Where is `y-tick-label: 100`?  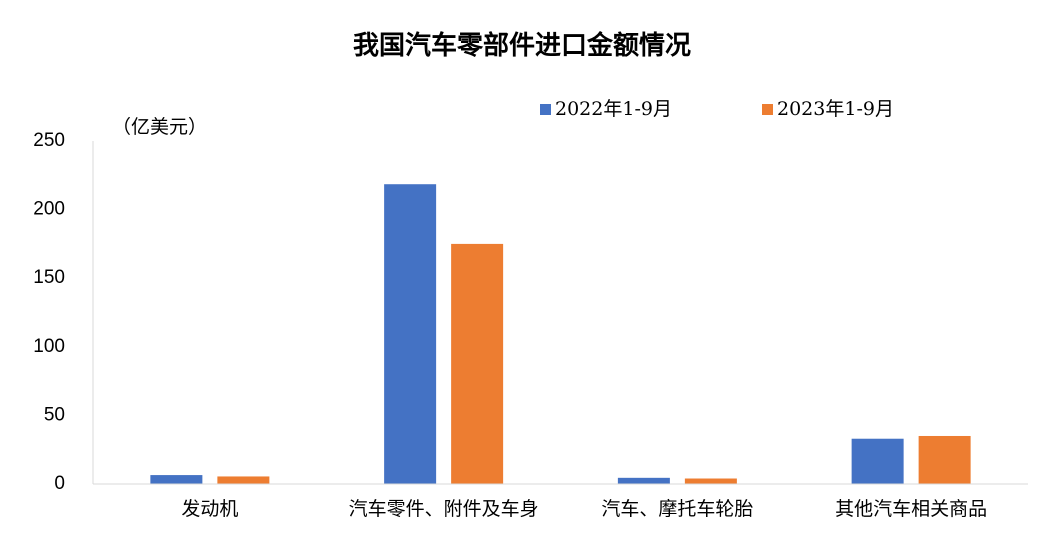 y-tick-label: 100 is located at coordinates (49, 346).